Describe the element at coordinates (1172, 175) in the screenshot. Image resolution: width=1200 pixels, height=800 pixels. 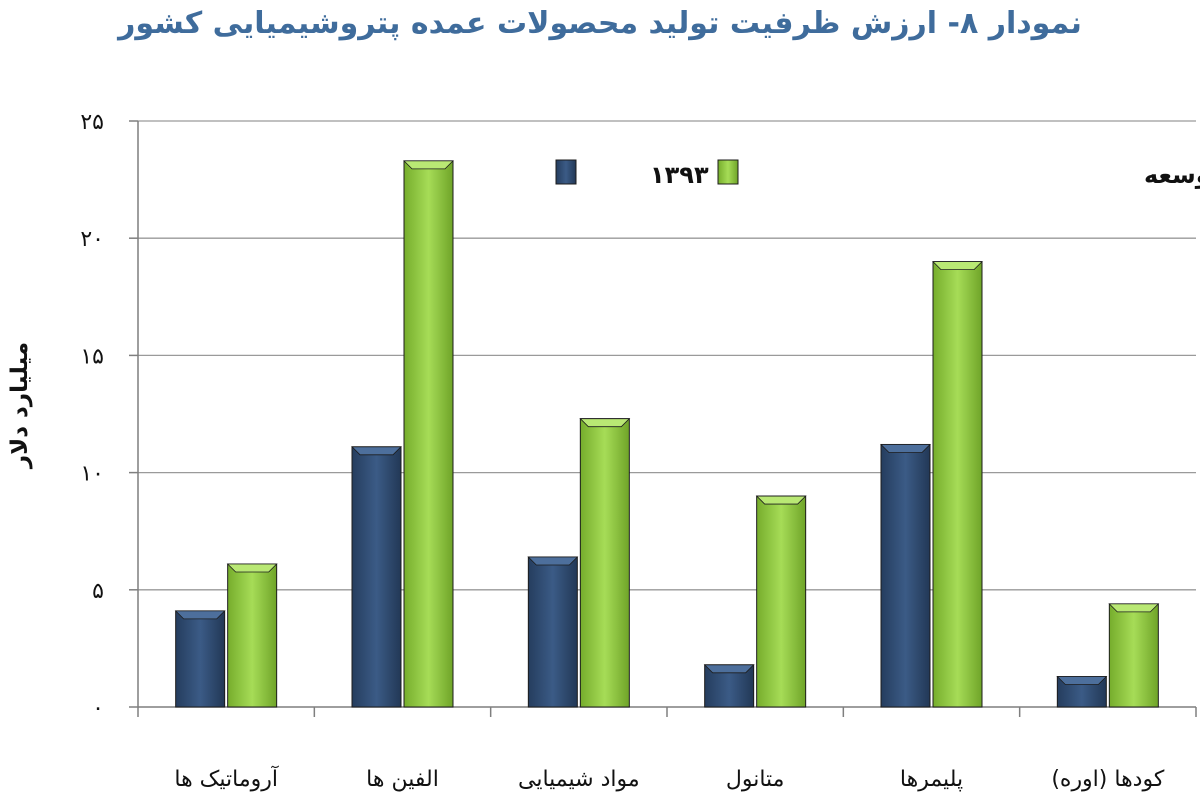
I see `legend-label: تکمیل طرحهای برنامه پنجم توسعه` at that location.